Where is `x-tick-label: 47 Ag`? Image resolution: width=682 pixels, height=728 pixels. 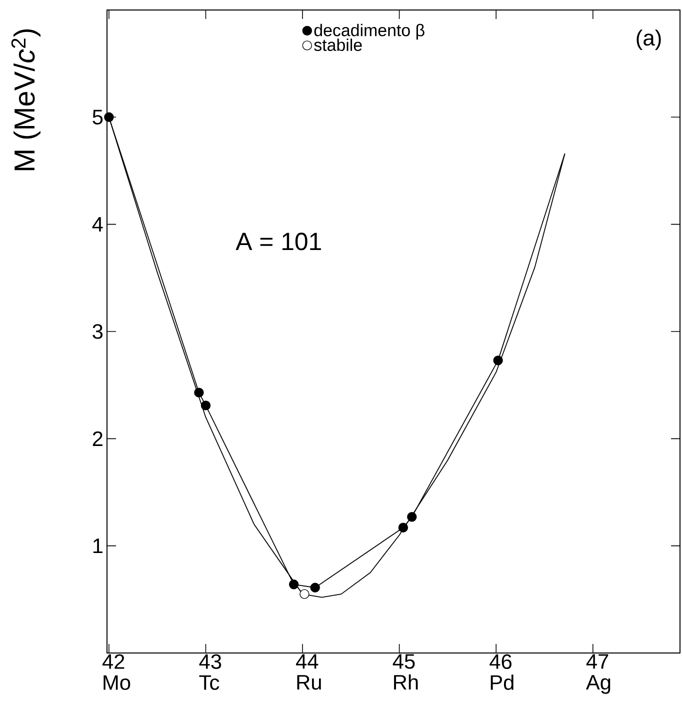
x-tick-label: 47 Ag is located at coordinates (598, 674).